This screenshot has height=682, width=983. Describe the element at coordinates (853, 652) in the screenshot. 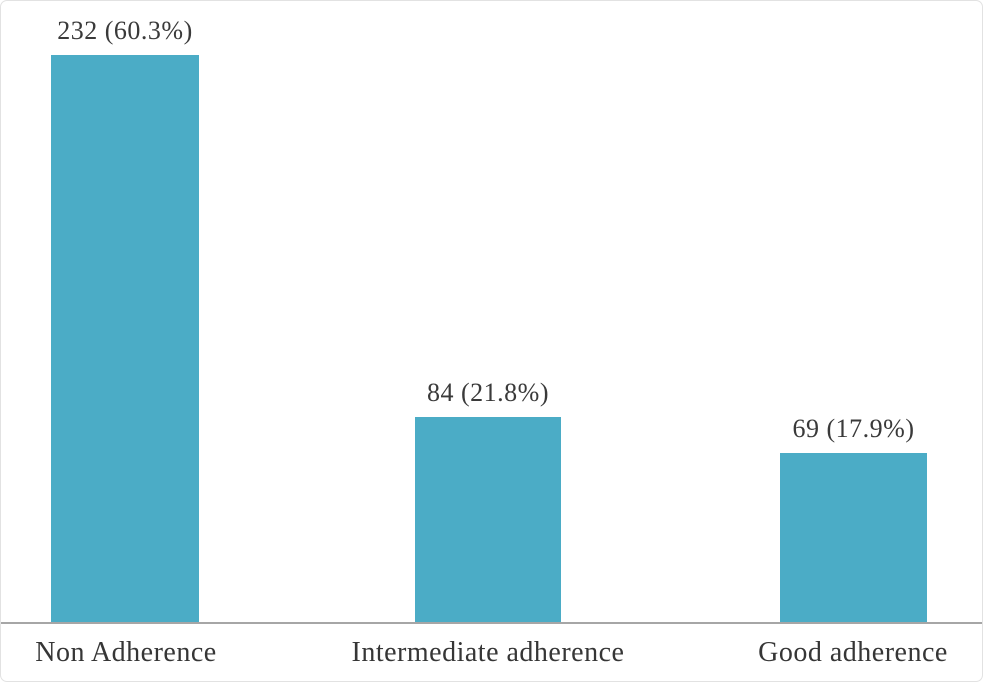

I see `category-label-good-adherence: Good adherence` at that location.